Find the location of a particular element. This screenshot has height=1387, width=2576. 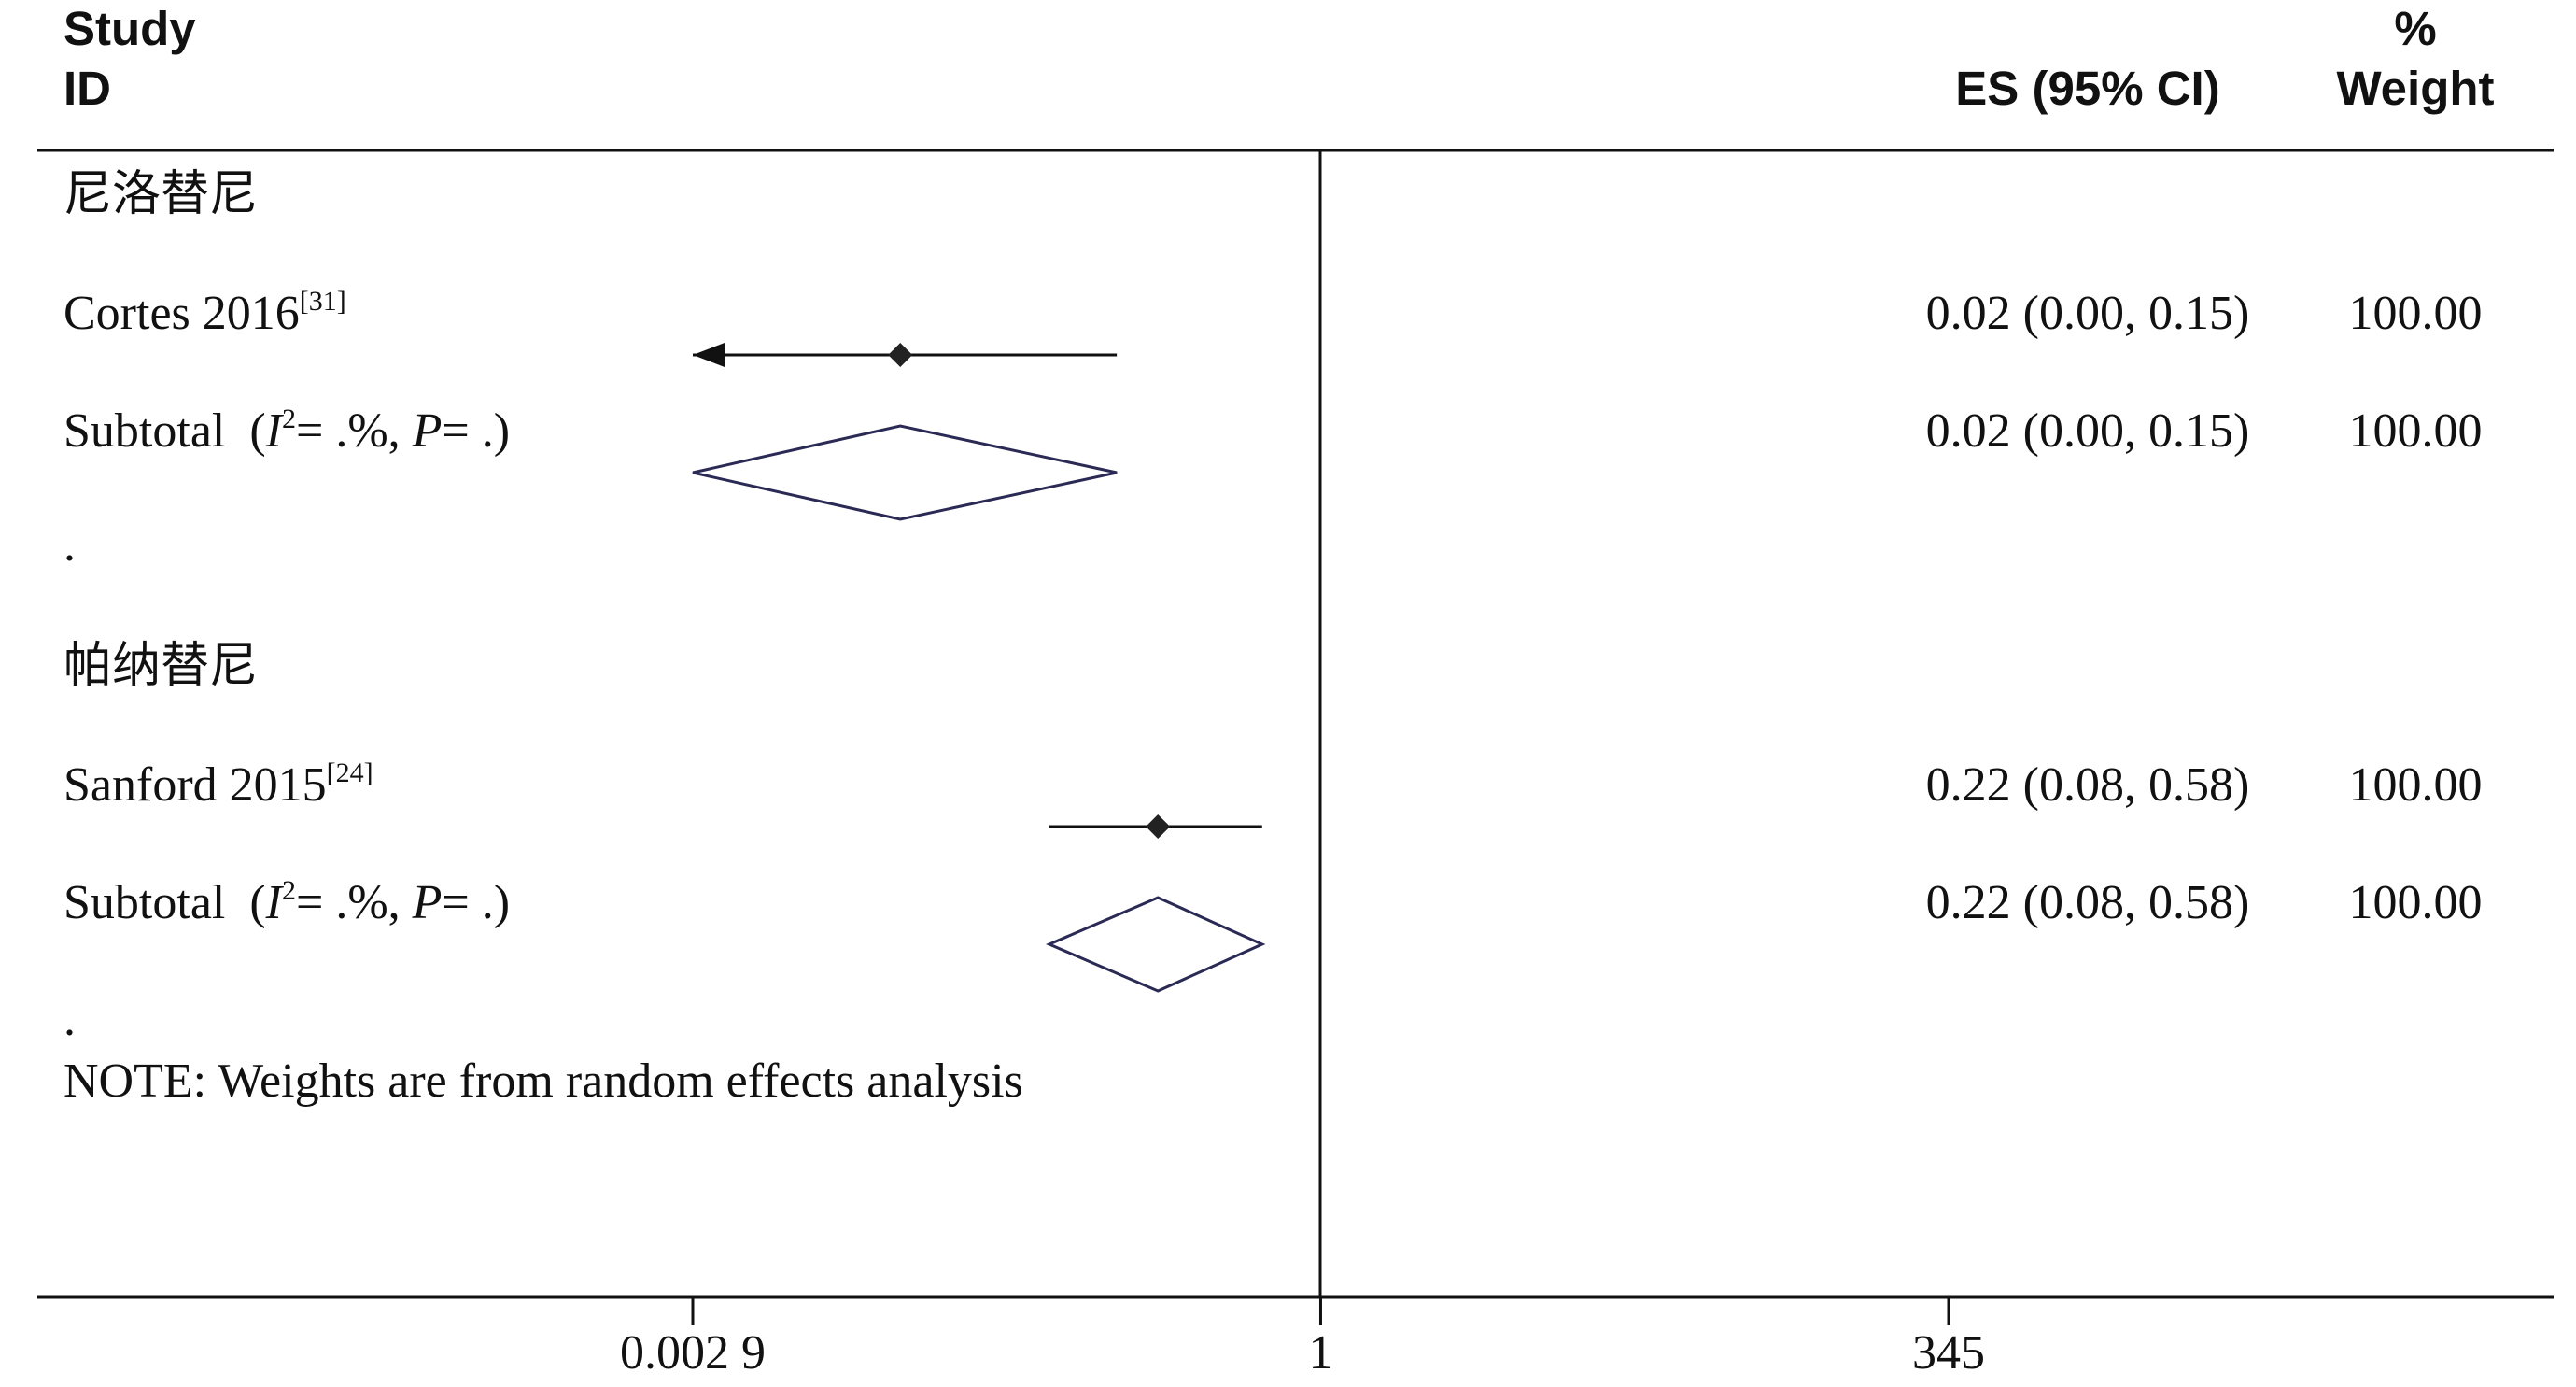

study-label-sanford: Sanford 2015[24] is located at coordinates (218, 785).